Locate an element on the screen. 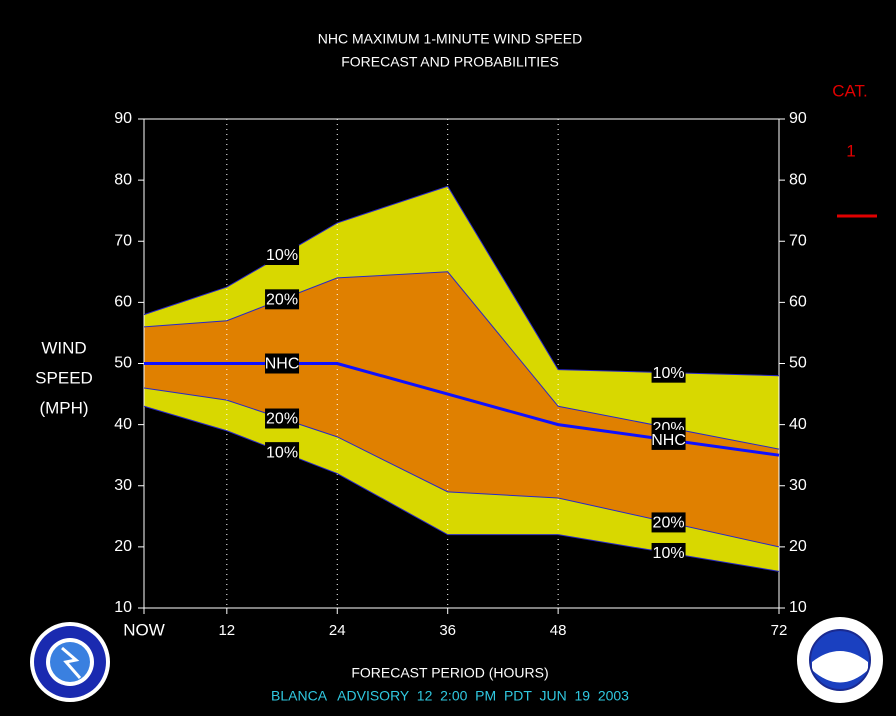  y2-tick-label: 80 is located at coordinates (798, 179).